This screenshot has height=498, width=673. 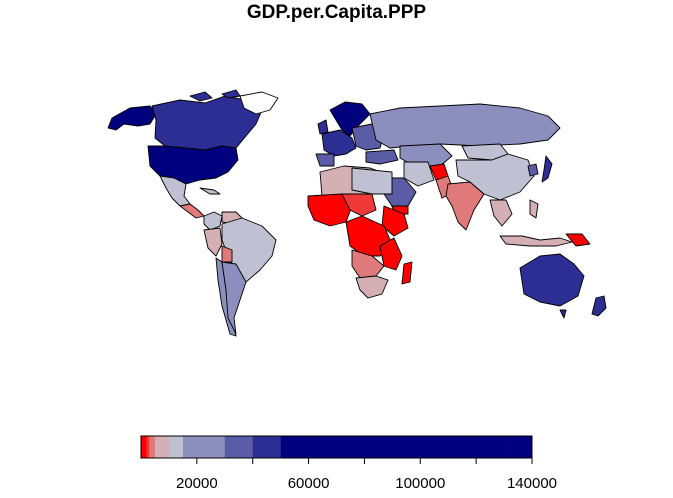 I want to click on region-peru, so click(x=213, y=242).